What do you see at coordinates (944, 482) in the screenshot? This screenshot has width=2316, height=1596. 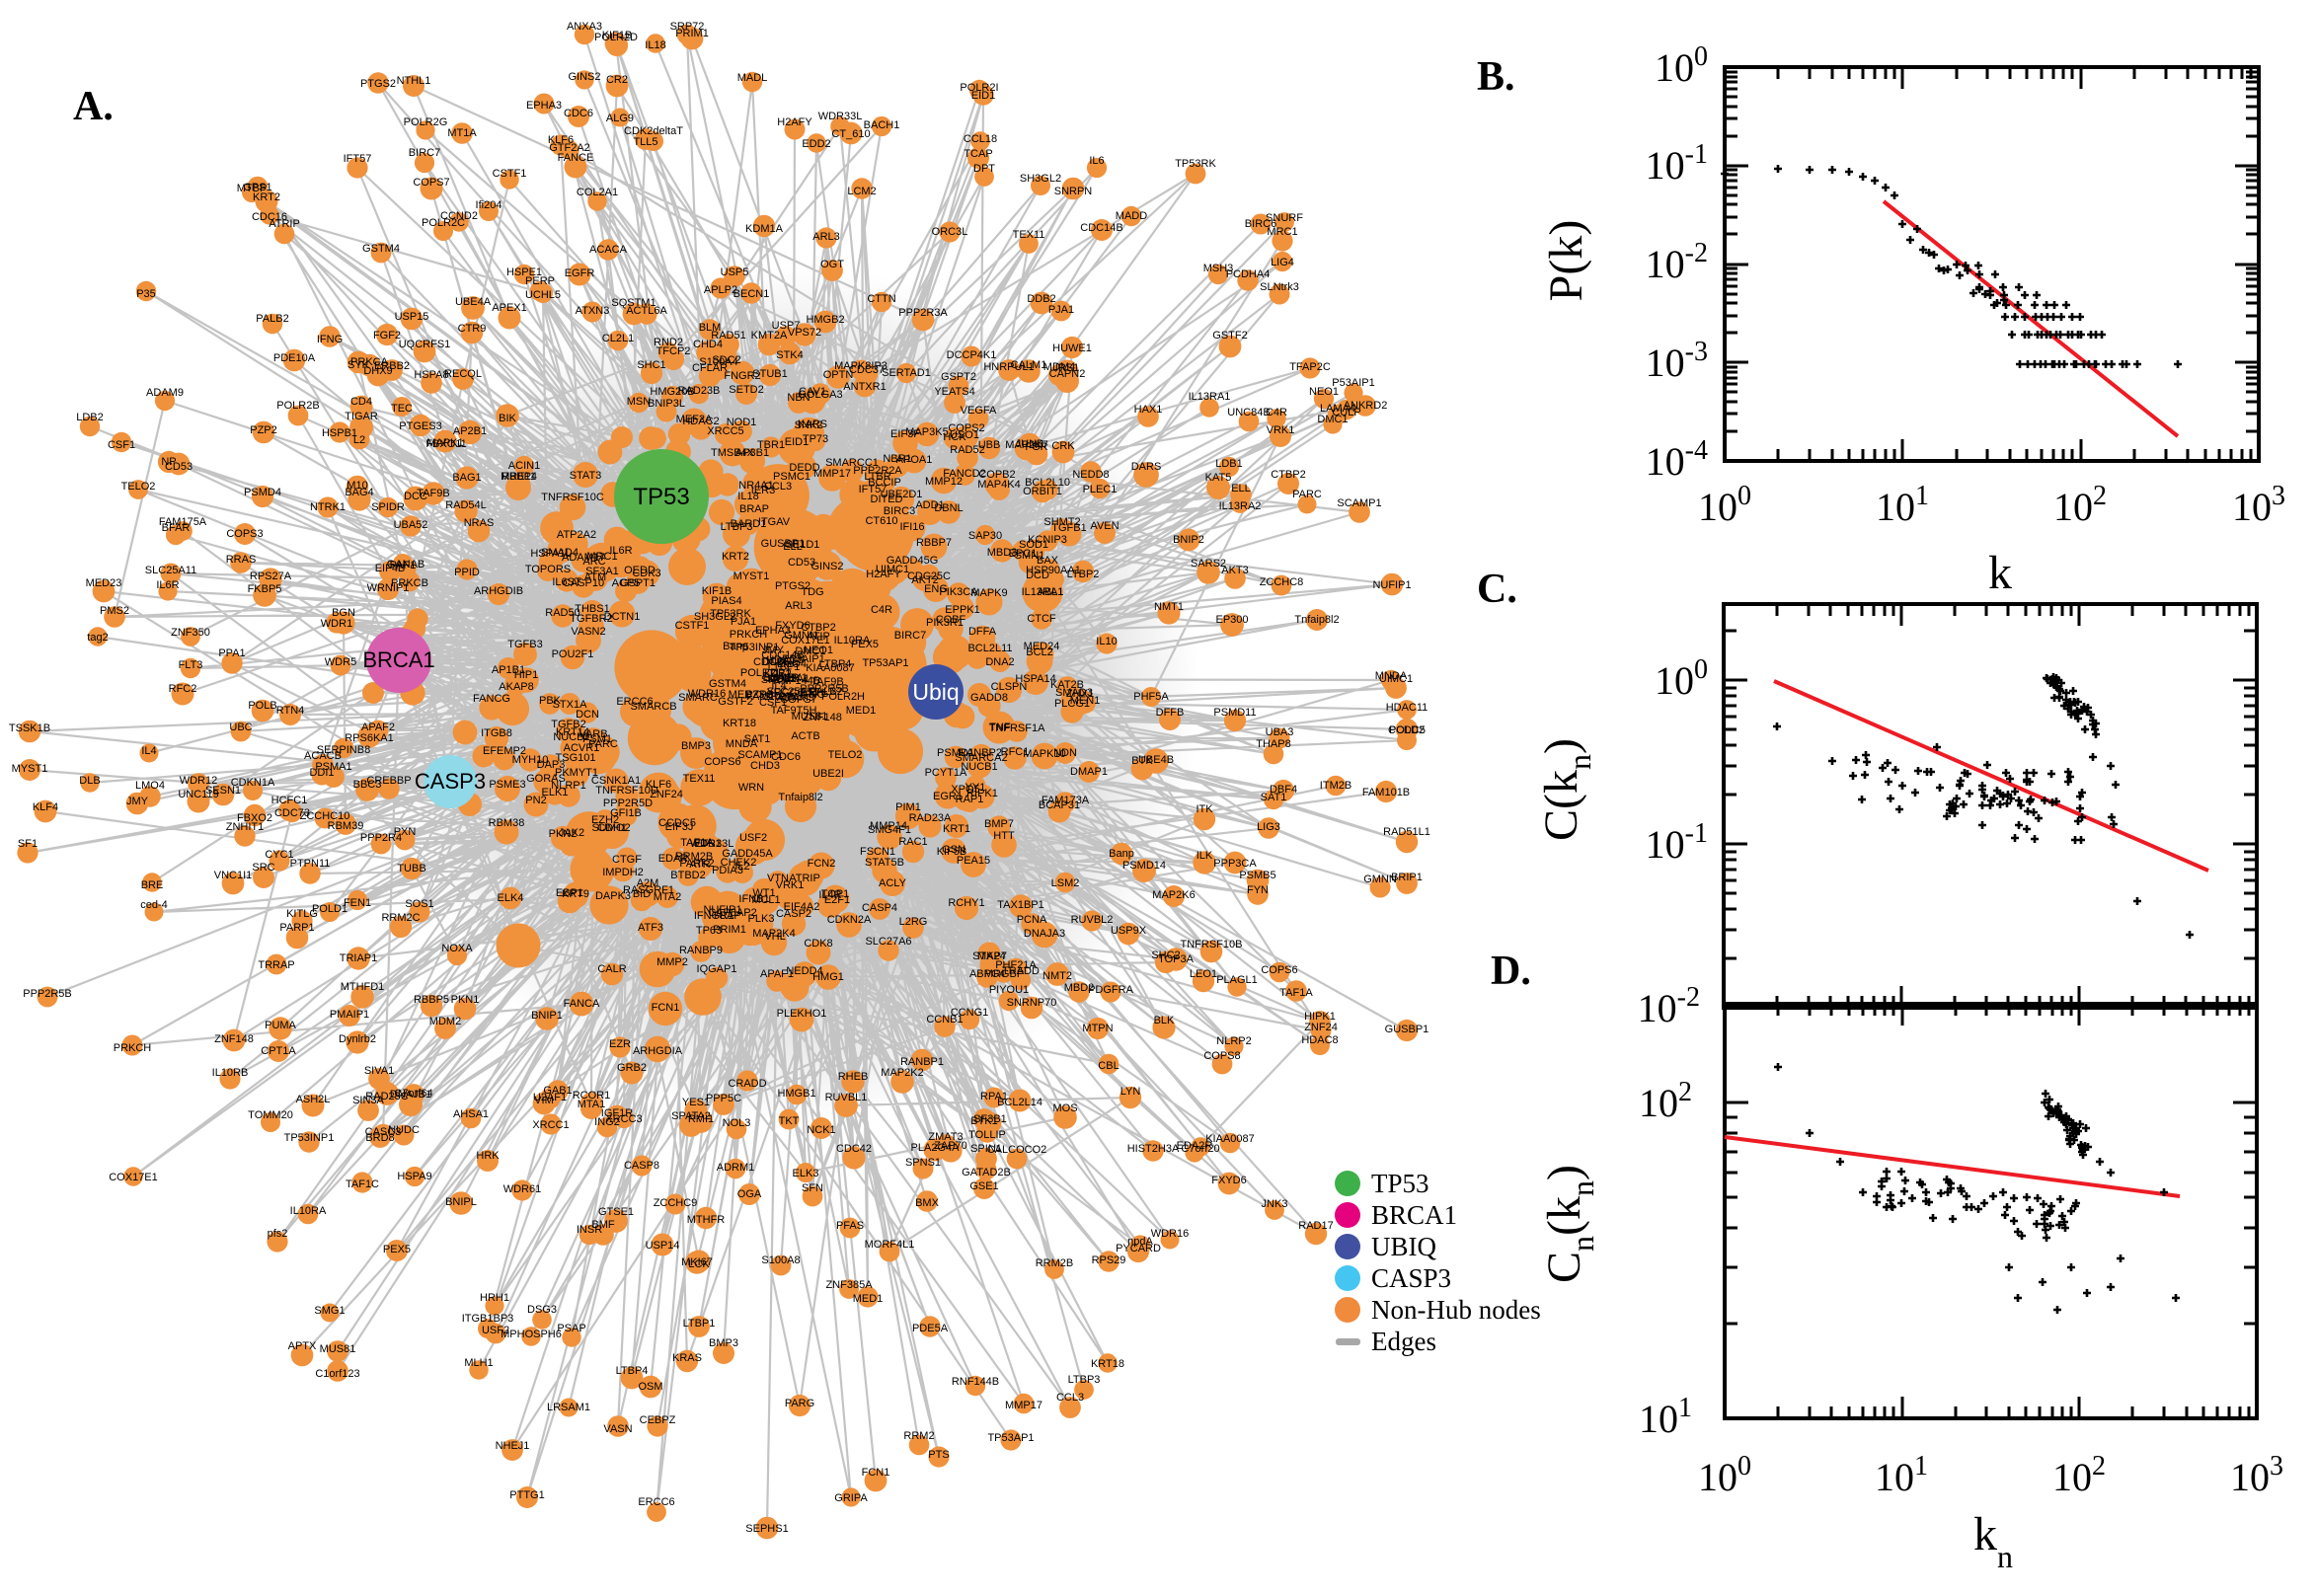 I see `svg-text: MMP12` at bounding box center [944, 482].